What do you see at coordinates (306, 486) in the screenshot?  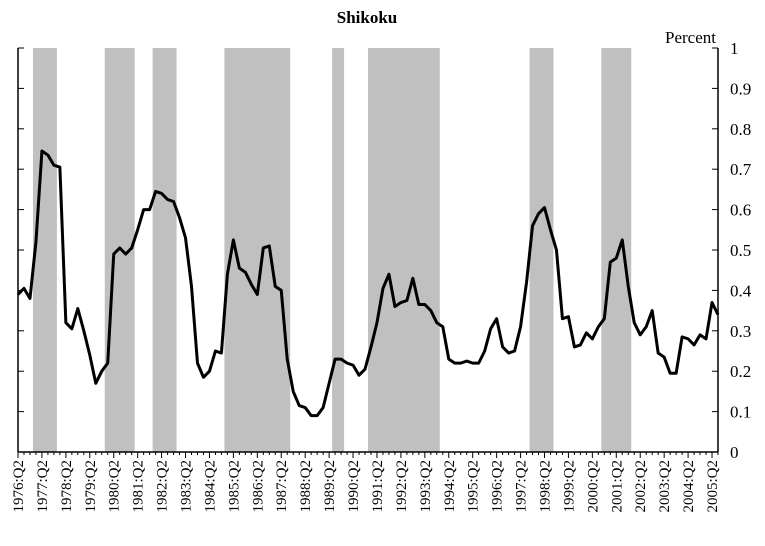 I see `x-tick-label: 1988:Q2` at bounding box center [306, 486].